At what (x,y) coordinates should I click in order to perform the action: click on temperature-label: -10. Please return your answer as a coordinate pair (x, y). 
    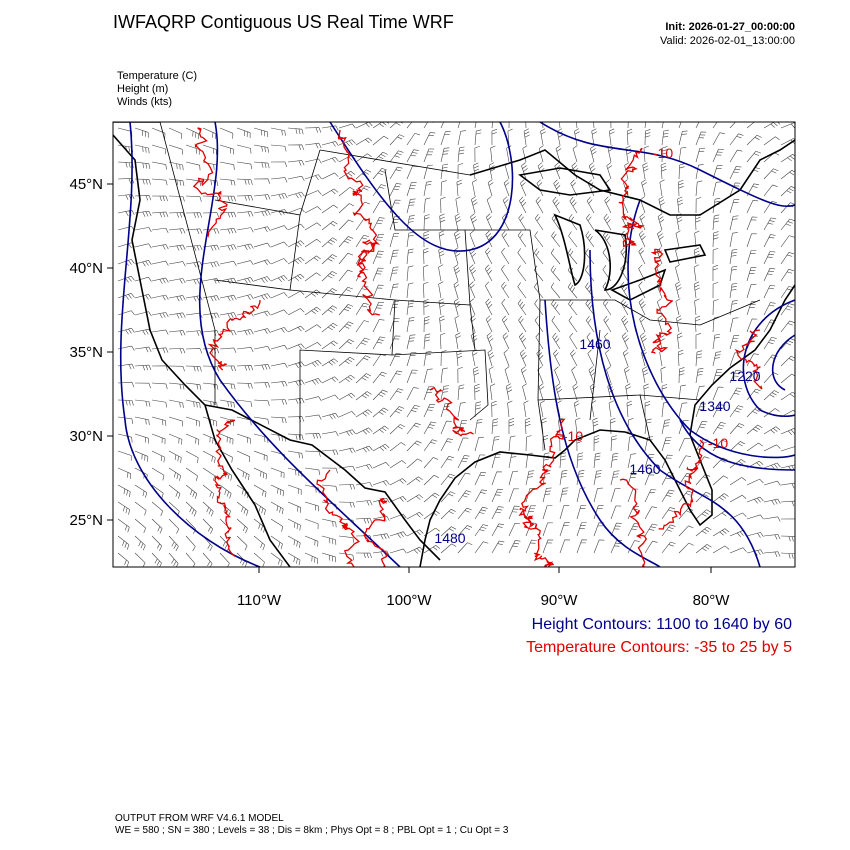
    Looking at the image, I should click on (663, 153).